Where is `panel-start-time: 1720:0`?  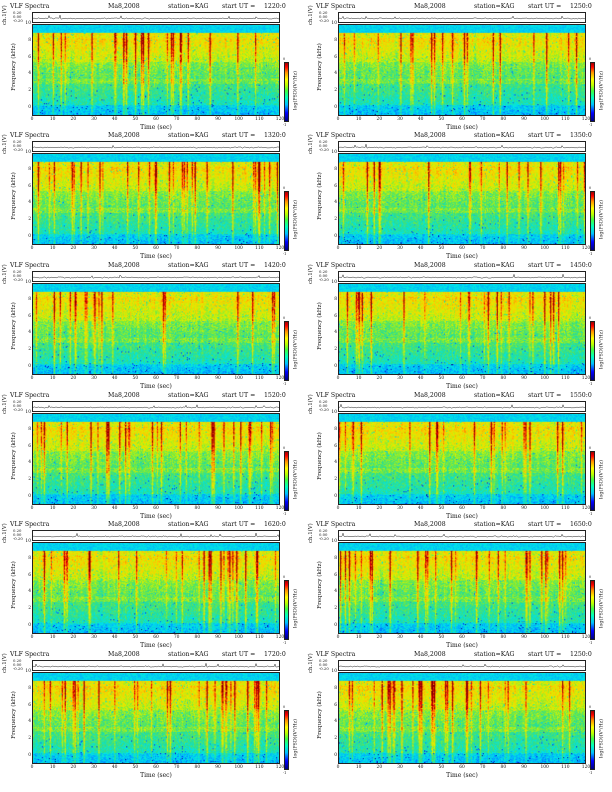 panel-start-time: 1720:0 is located at coordinates (275, 654).